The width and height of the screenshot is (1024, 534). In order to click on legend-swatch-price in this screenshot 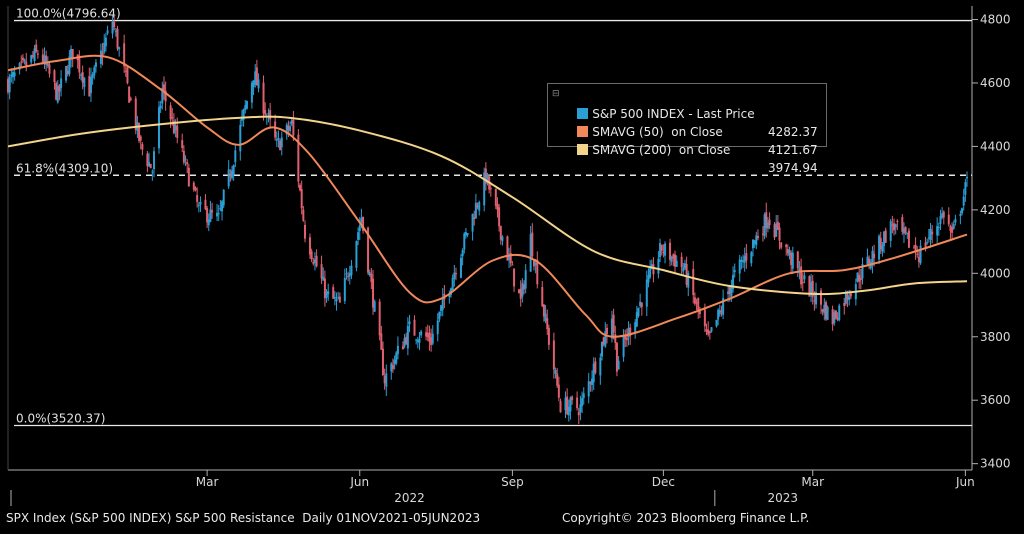, I will do `click(583, 113)`.